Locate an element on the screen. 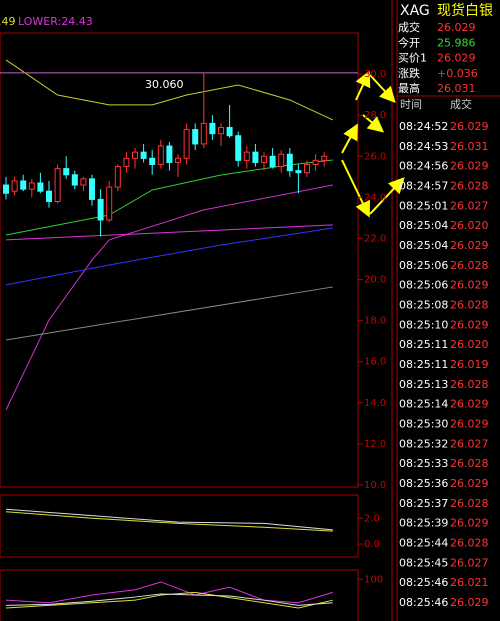 This screenshot has height=621, width=500. trade-header: 成交 is located at coordinates (461, 104).